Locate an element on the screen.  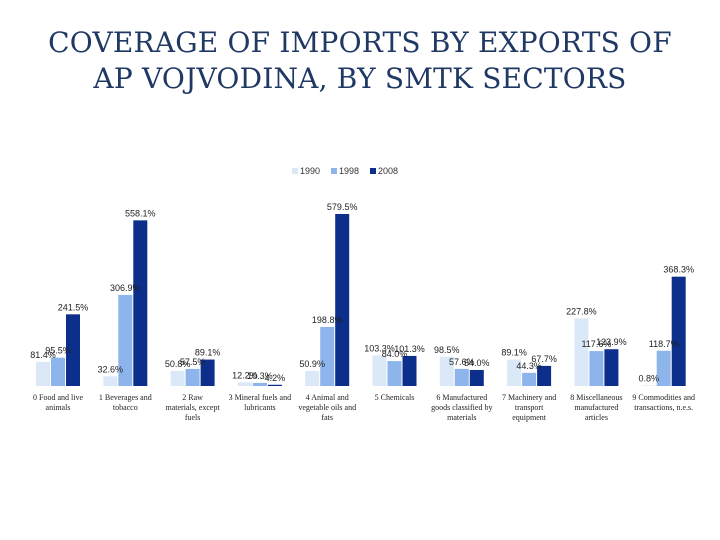
legend-label-1990: 1990 is located at coordinates (310, 171).